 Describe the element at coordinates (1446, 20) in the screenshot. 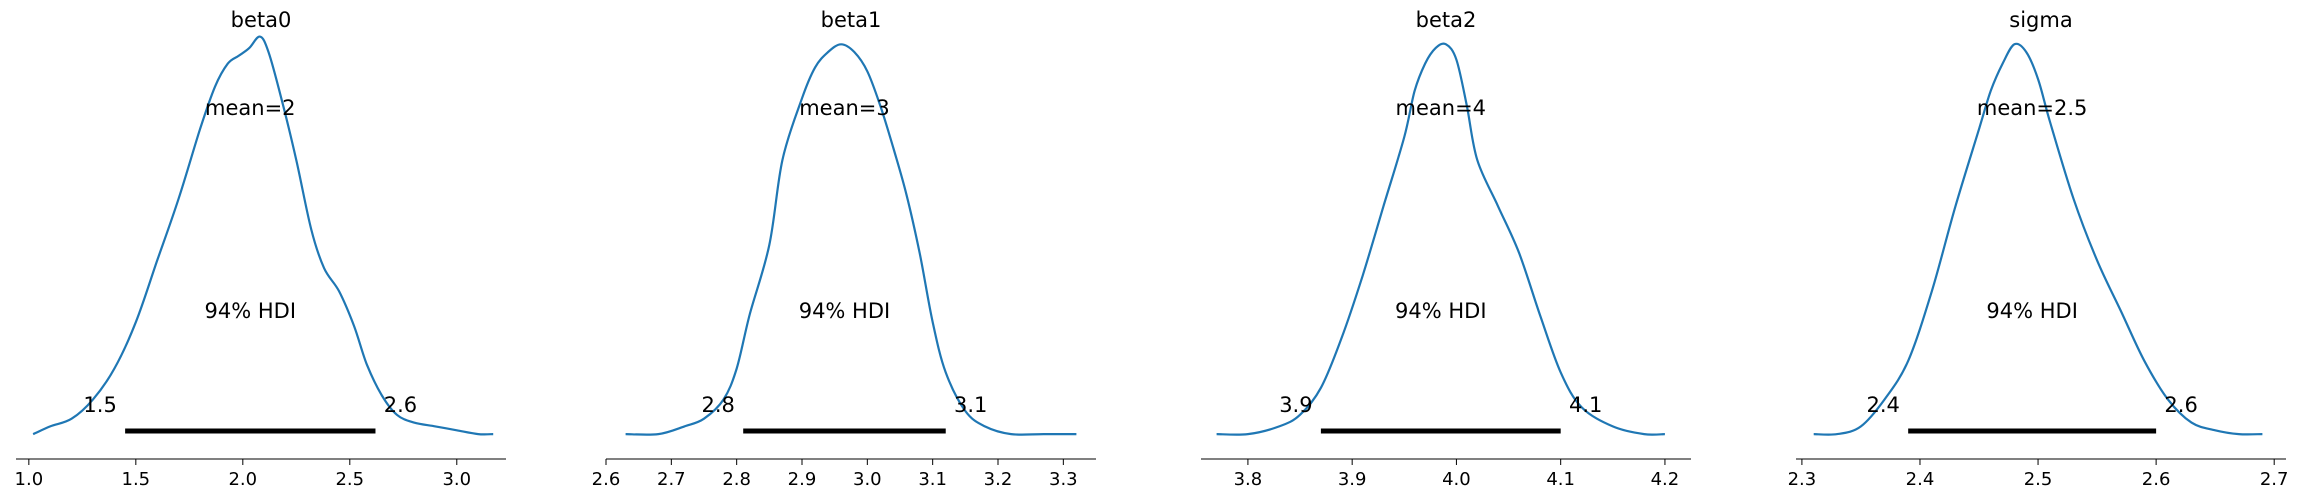

I see `panel-title: beta2` at that location.